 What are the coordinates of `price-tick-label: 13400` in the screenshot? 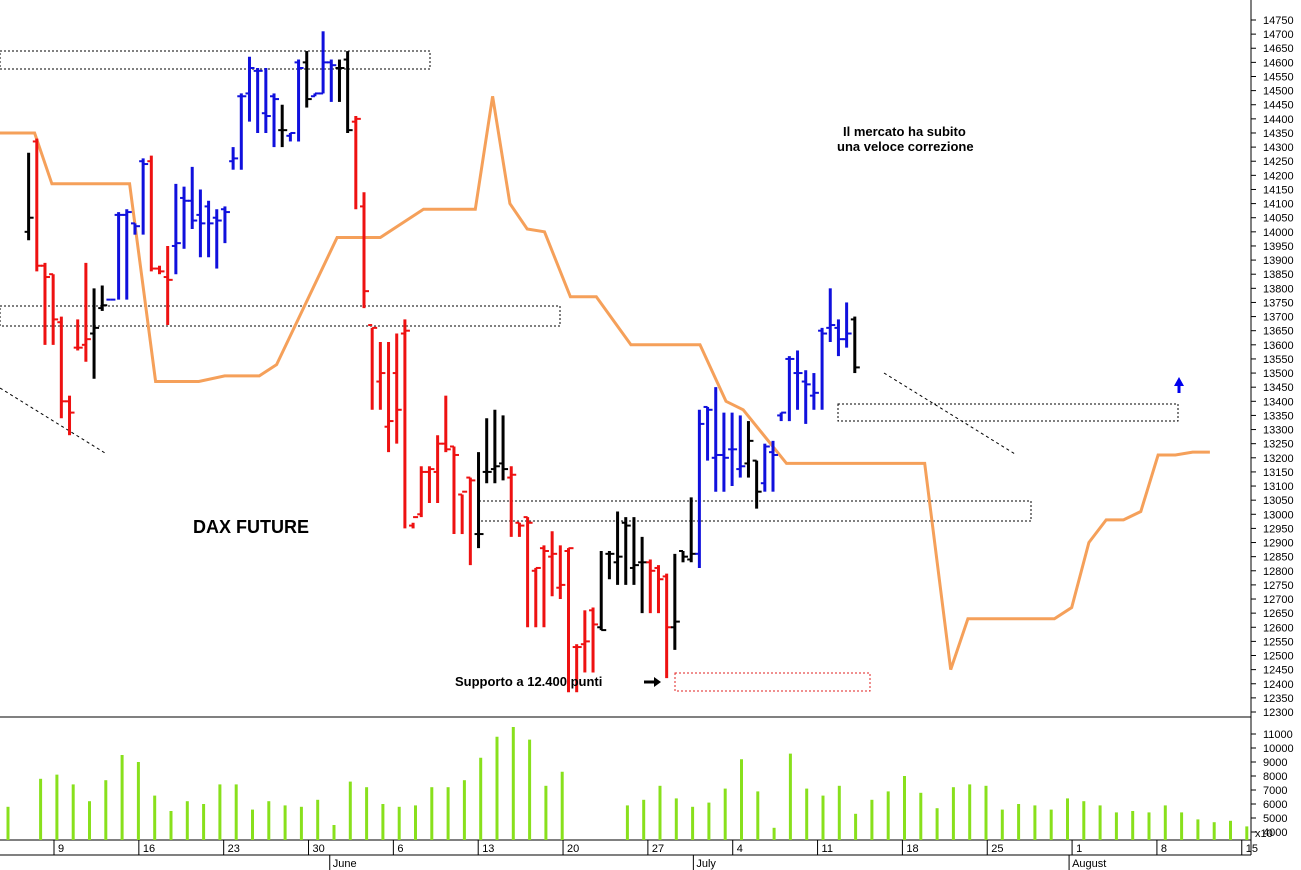 It's located at (1278, 402).